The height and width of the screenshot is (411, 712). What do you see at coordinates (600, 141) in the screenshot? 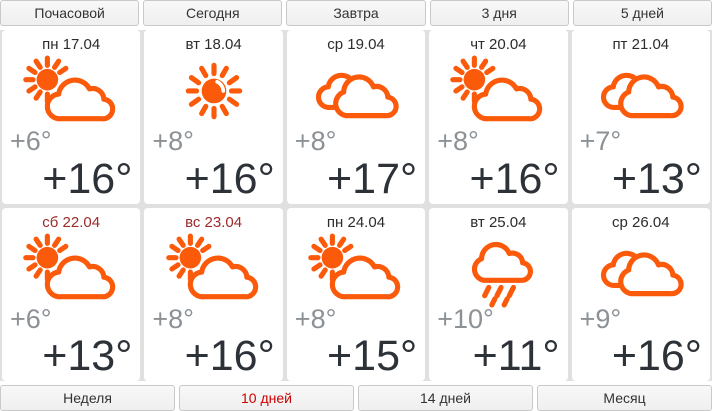
I see `low-temp: +7°` at bounding box center [600, 141].